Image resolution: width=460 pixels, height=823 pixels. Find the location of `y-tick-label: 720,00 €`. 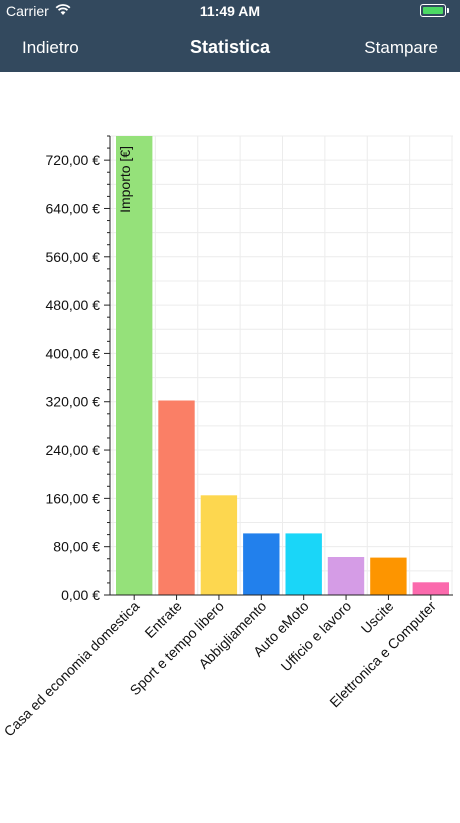

y-tick-label: 720,00 € is located at coordinates (73, 160).